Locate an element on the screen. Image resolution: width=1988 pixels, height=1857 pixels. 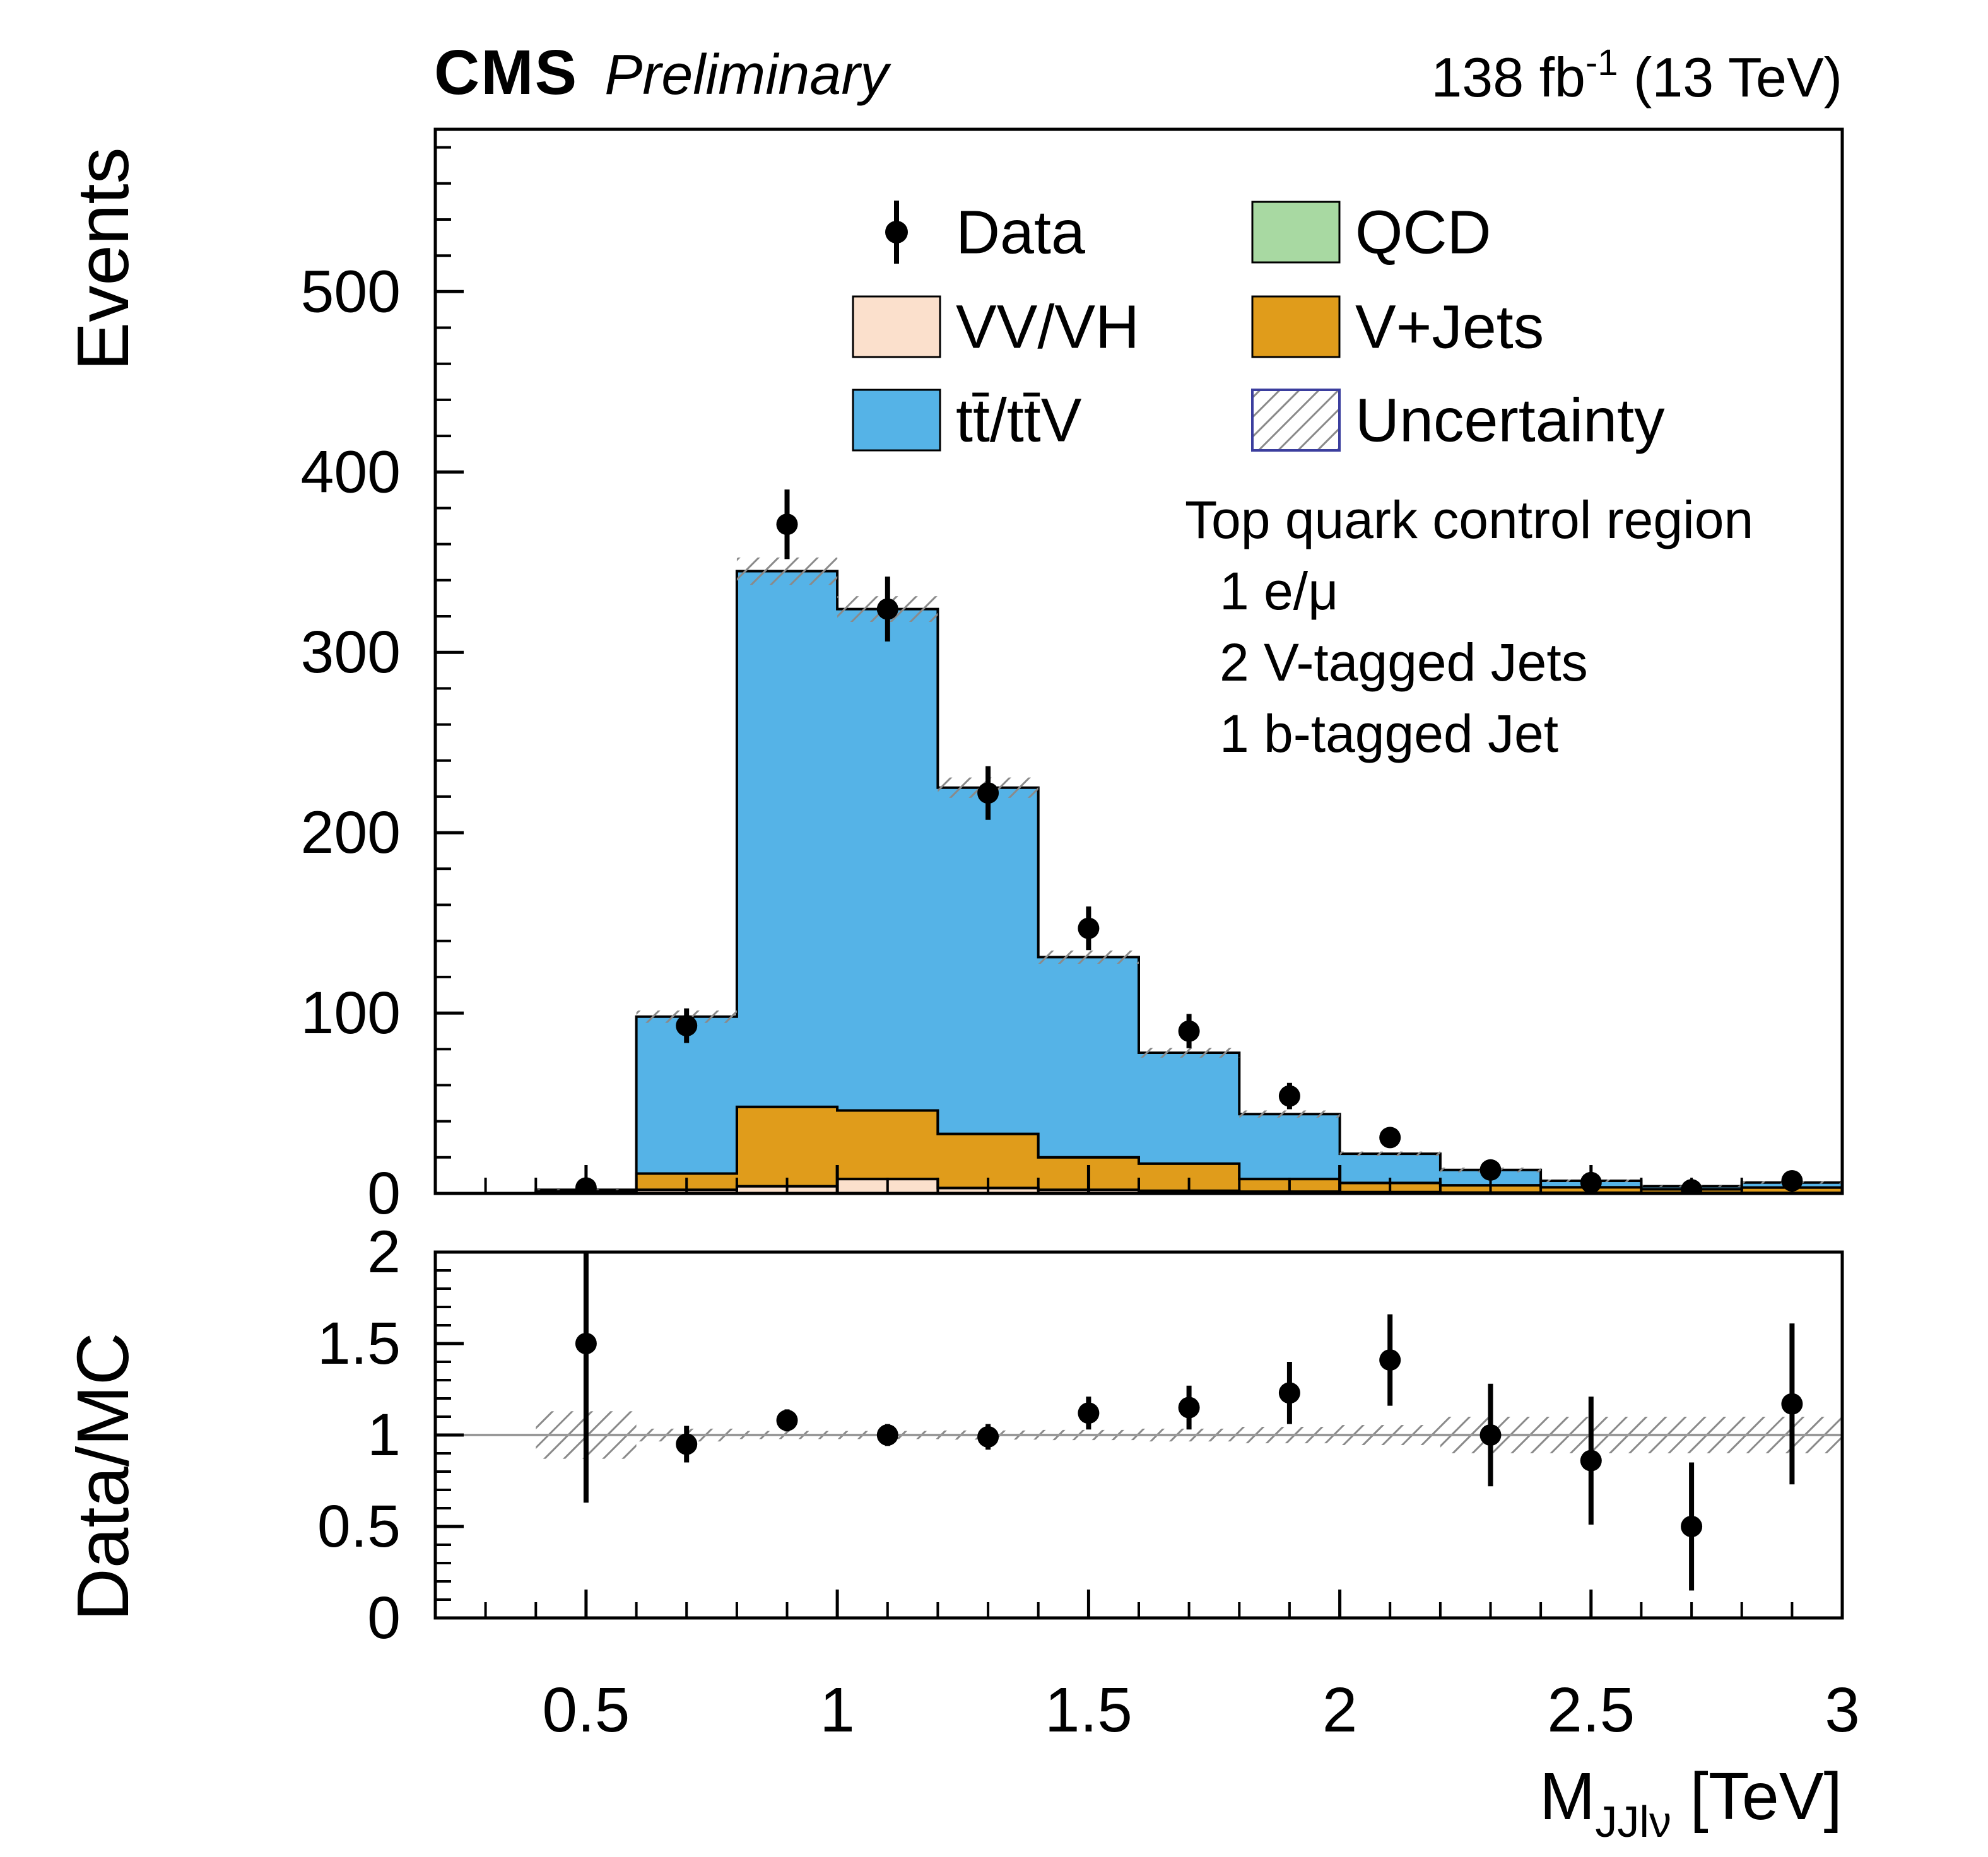
ratio-tick-label: 0 is located at coordinates (384, 1618).